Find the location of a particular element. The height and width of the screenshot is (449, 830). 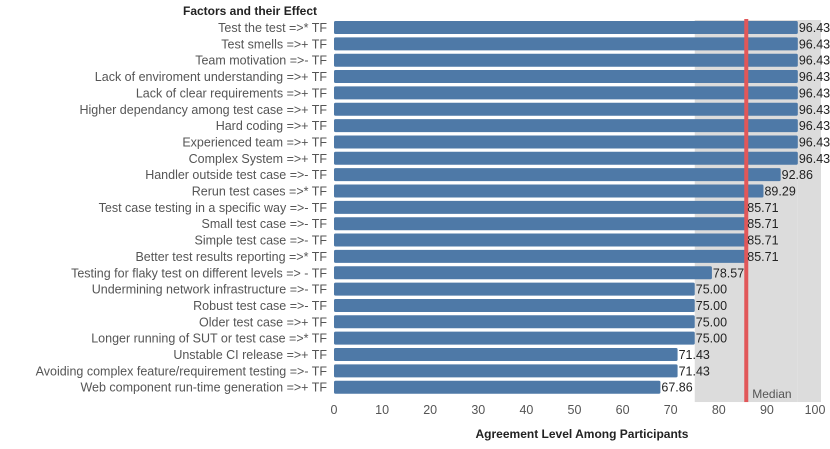

category-label: Team motivation =>- TF is located at coordinates (261, 61).